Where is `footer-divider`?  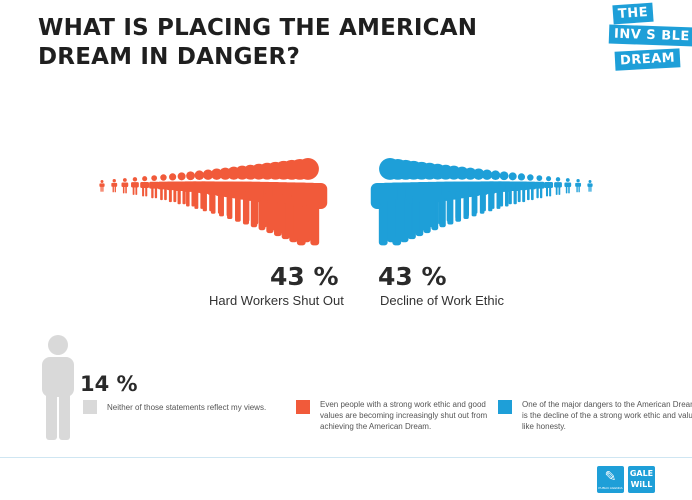 footer-divider is located at coordinates (346, 457).